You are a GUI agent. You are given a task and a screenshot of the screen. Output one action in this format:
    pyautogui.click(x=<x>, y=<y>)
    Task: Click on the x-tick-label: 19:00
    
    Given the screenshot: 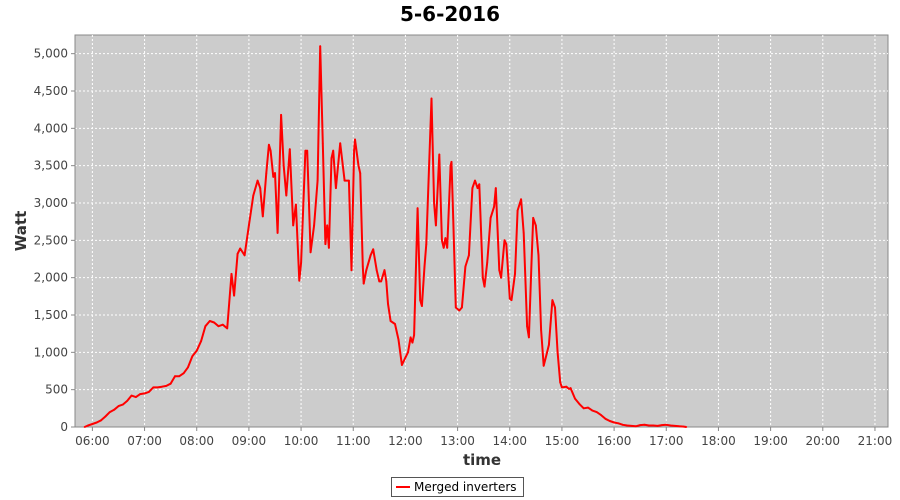 What is the action you would take?
    pyautogui.click(x=770, y=441)
    